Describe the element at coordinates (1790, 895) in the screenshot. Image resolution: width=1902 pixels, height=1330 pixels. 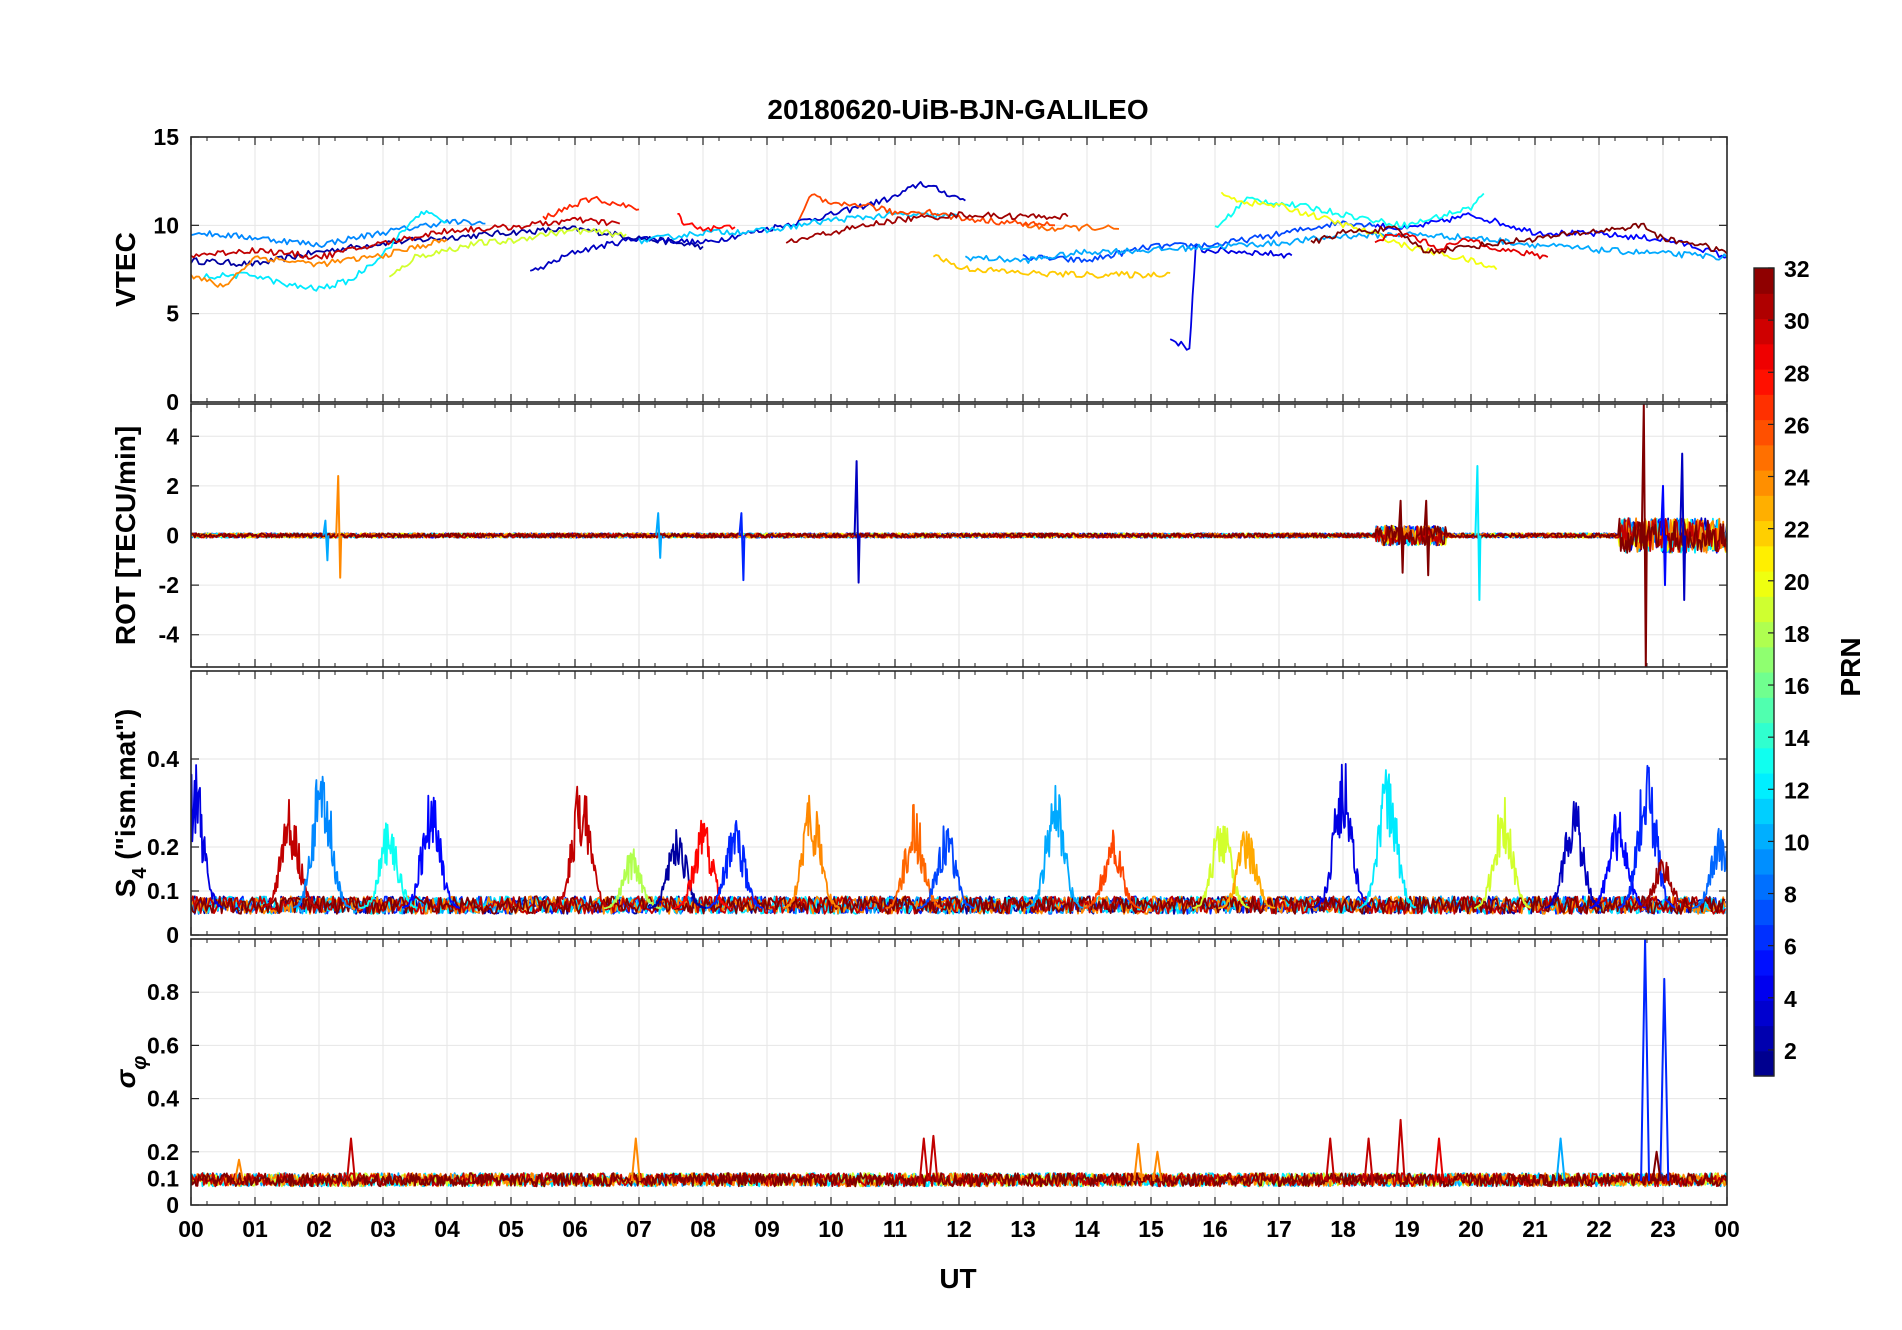
I see `colorbar-tick-label: 8` at that location.